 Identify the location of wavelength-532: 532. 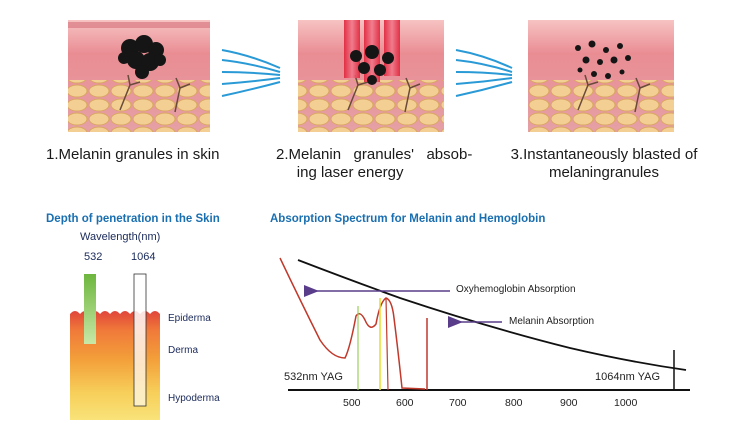
(93, 257).